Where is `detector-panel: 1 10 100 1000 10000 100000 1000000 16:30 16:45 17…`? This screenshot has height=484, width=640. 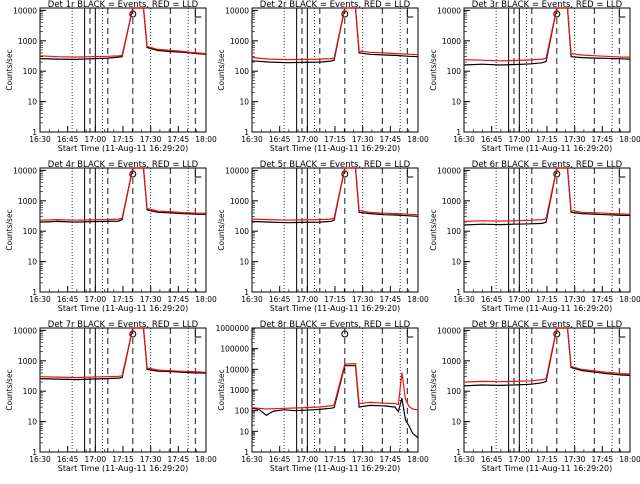 detector-panel: 1 10 100 1000 10000 100000 1000000 16:30 16:45 17… is located at coordinates (322, 396).